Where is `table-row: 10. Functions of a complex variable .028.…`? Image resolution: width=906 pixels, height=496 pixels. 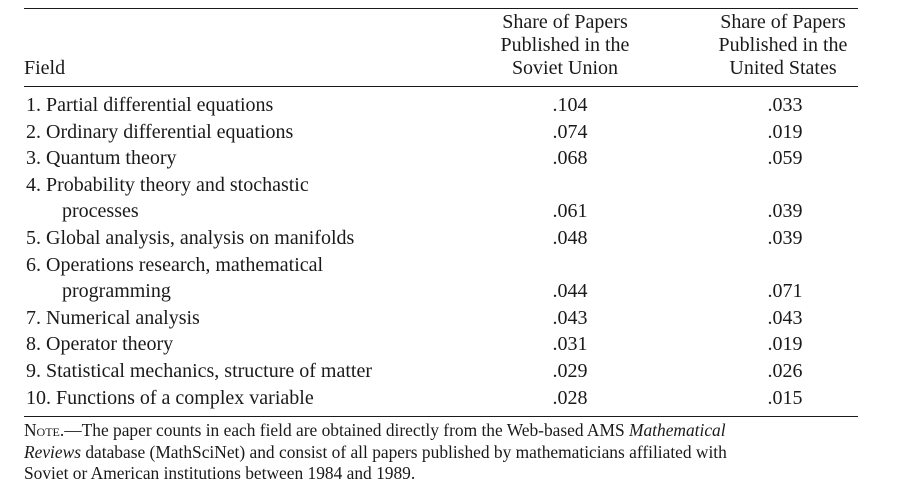
table-row: 10. Functions of a complex variable .028.… is located at coordinates (453, 398).